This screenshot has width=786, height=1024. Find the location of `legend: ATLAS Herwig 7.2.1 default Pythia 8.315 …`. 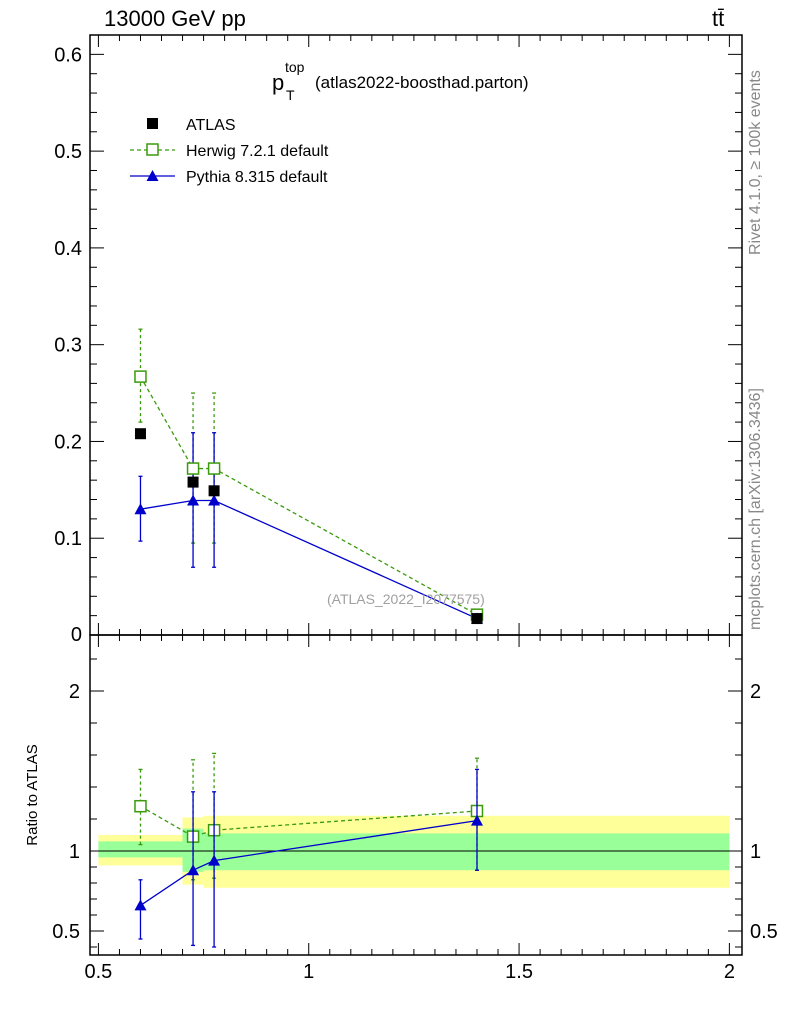

legend: ATLAS Herwig 7.2.1 default Pythia 8.315 … is located at coordinates (229, 151).